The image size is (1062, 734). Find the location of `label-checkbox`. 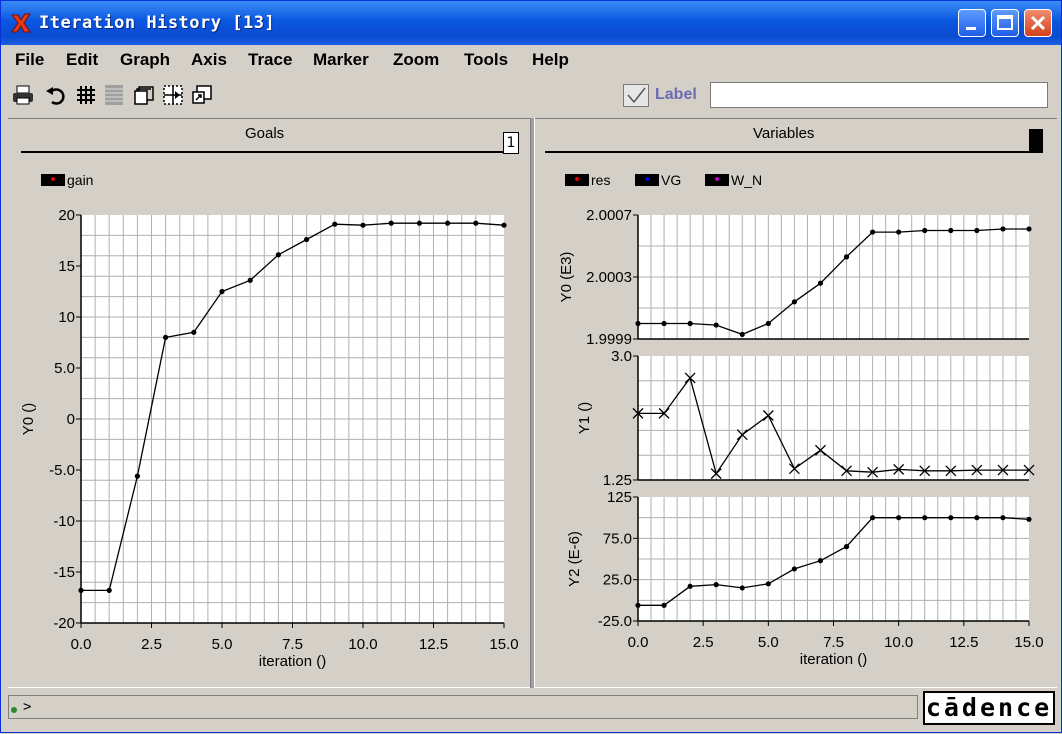

label-checkbox is located at coordinates (636, 95).